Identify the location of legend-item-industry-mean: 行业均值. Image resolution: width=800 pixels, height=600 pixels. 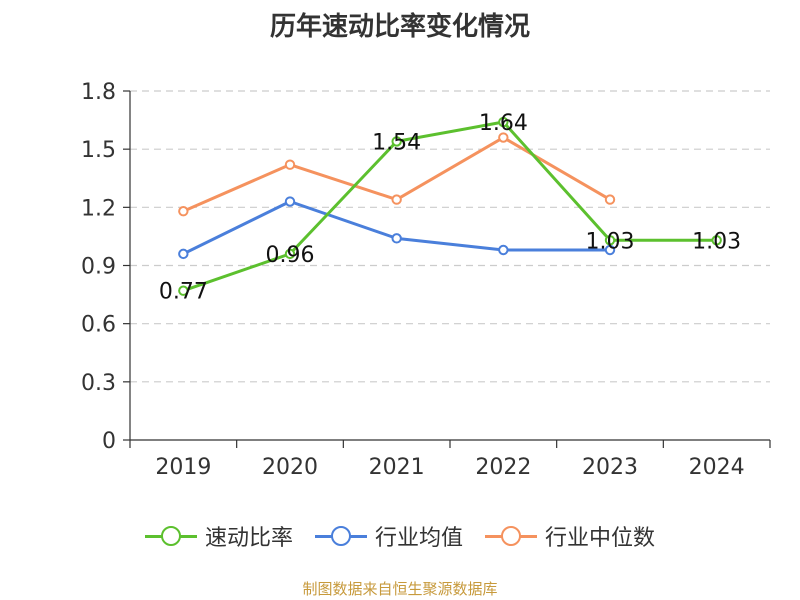
(388, 536).